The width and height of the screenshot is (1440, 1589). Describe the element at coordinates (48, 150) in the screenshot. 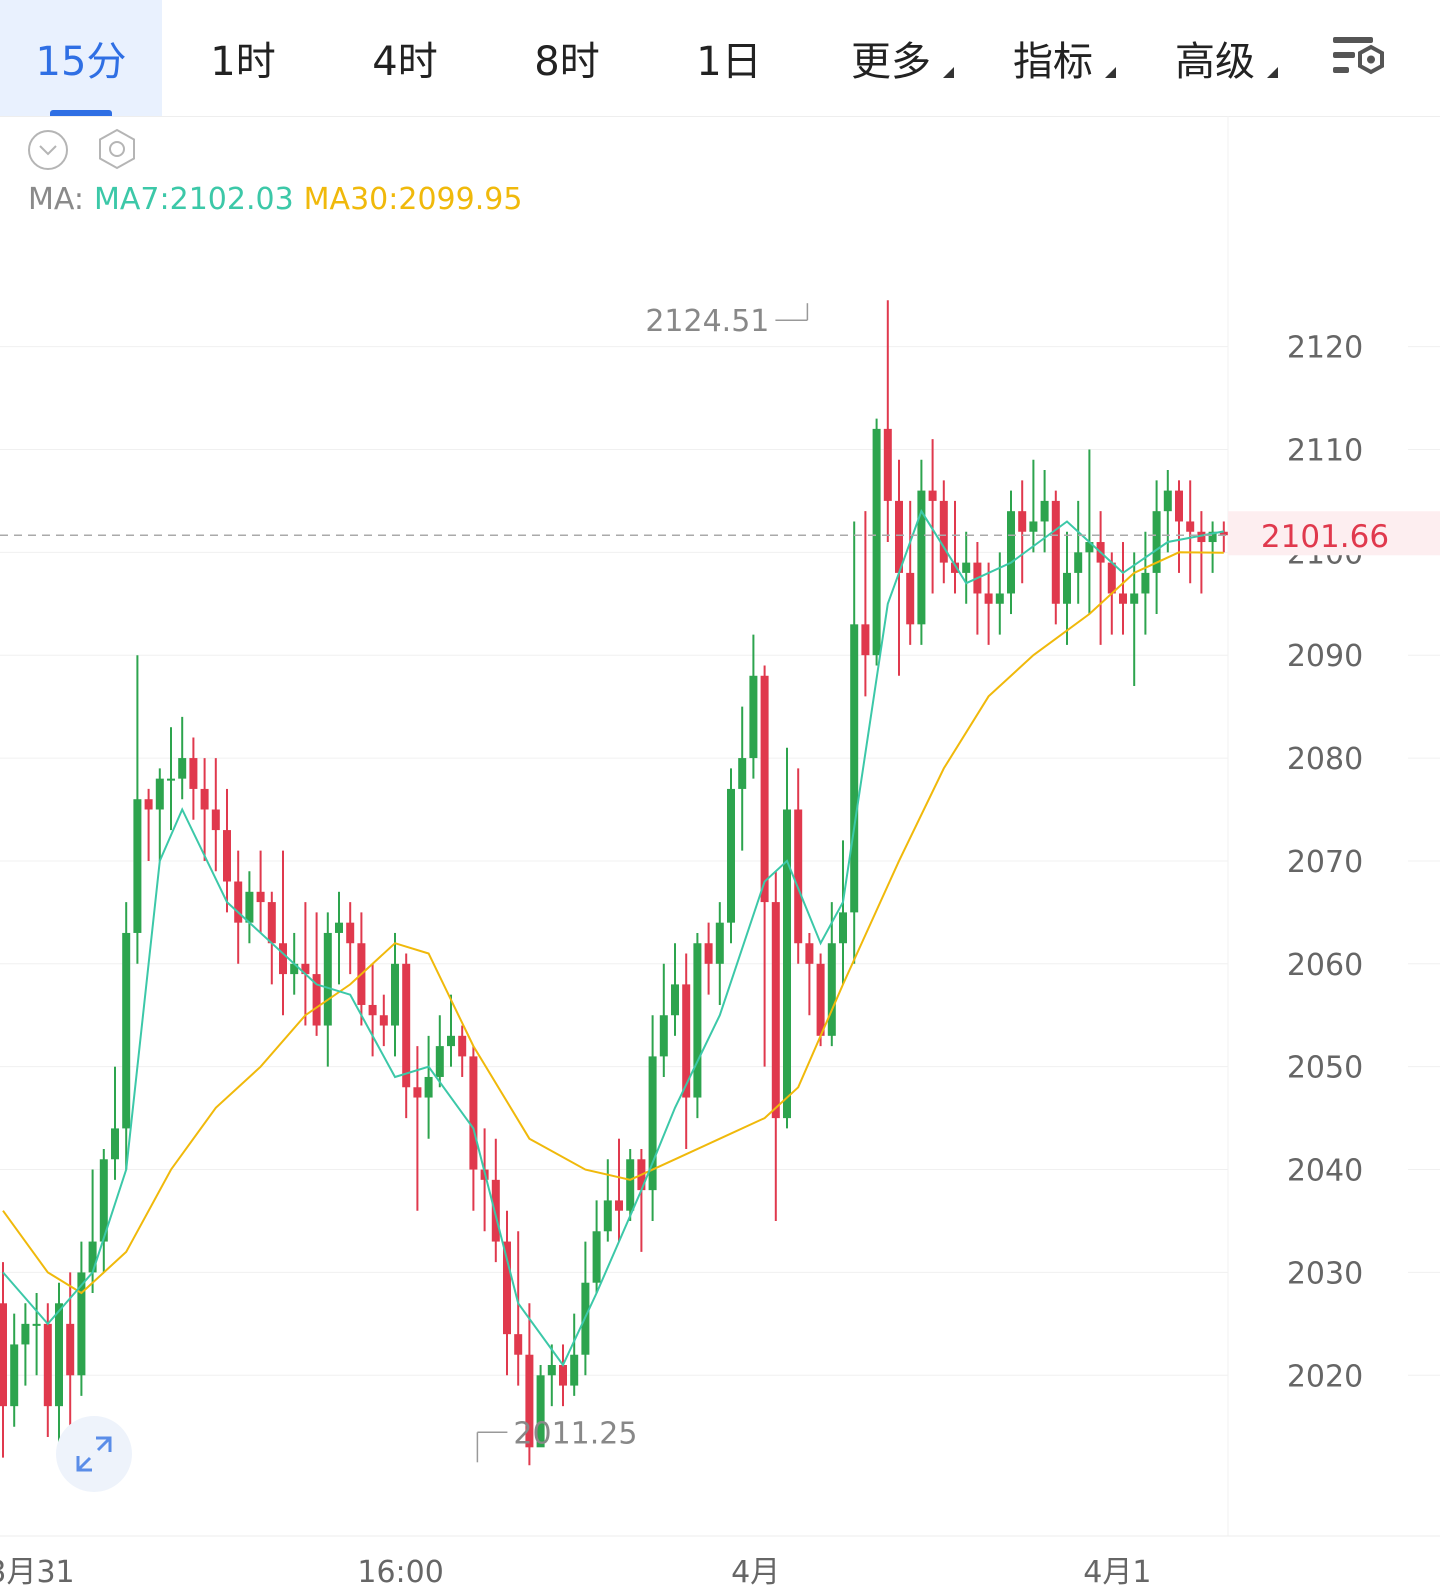

I see `collapse-chevron-icon` at that location.